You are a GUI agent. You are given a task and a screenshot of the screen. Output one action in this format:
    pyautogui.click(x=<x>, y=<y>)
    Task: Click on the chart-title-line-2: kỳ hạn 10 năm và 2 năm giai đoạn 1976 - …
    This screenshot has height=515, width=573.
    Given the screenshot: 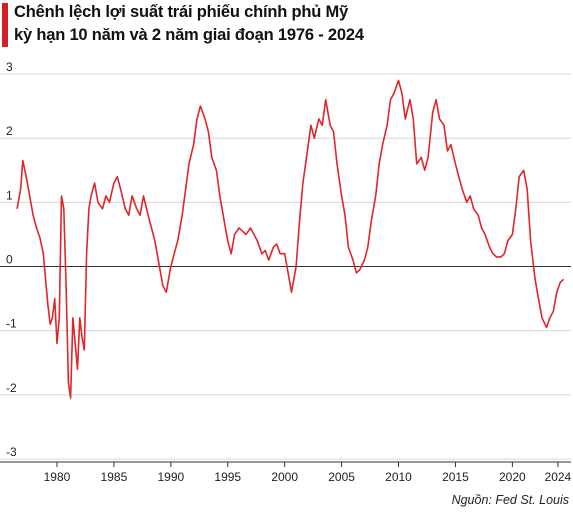 What is the action you would take?
    pyautogui.click(x=189, y=35)
    